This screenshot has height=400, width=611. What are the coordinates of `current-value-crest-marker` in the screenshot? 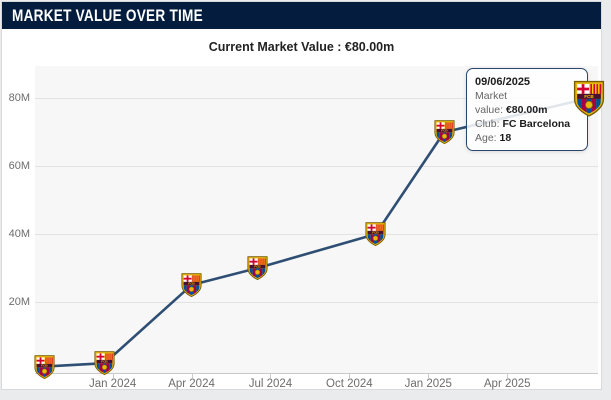 It's located at (589, 98).